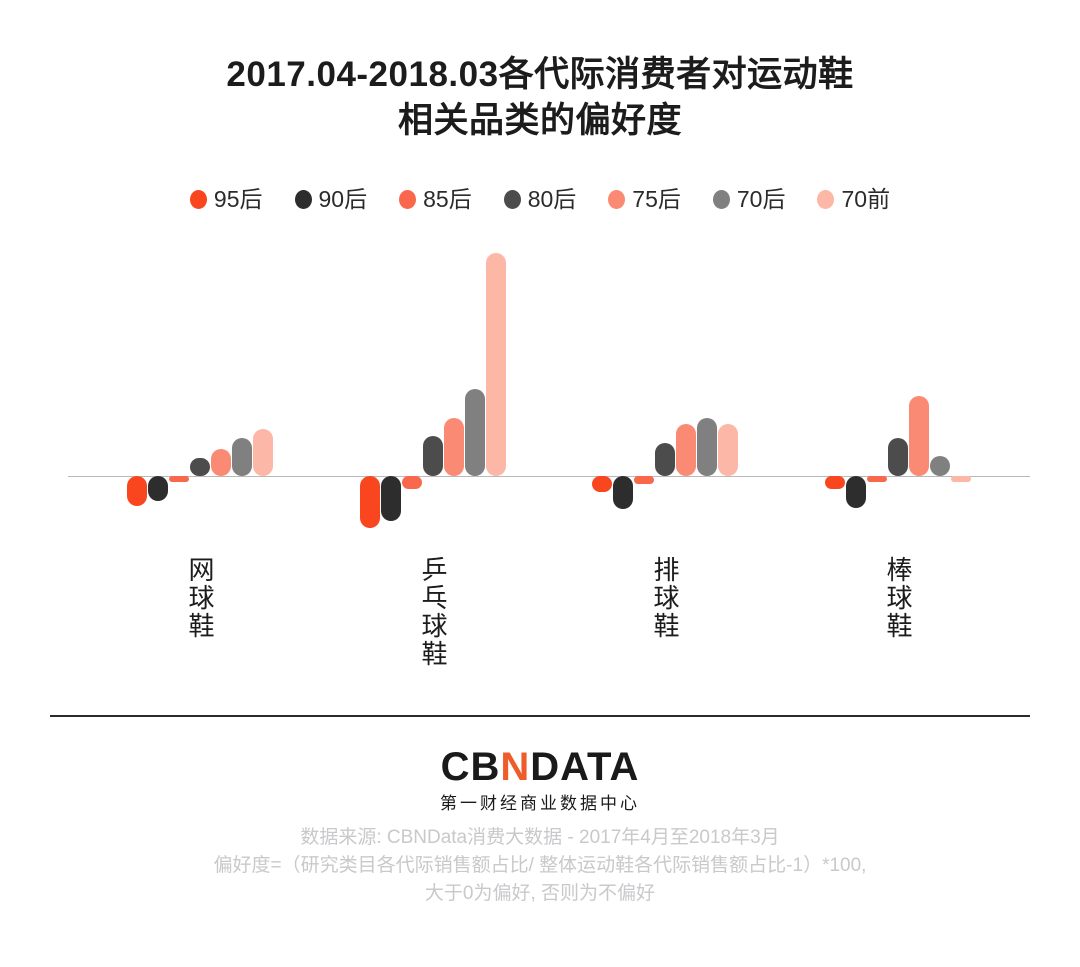  Describe the element at coordinates (940, 466) in the screenshot. I see `bar-棒球鞋-70后` at that location.